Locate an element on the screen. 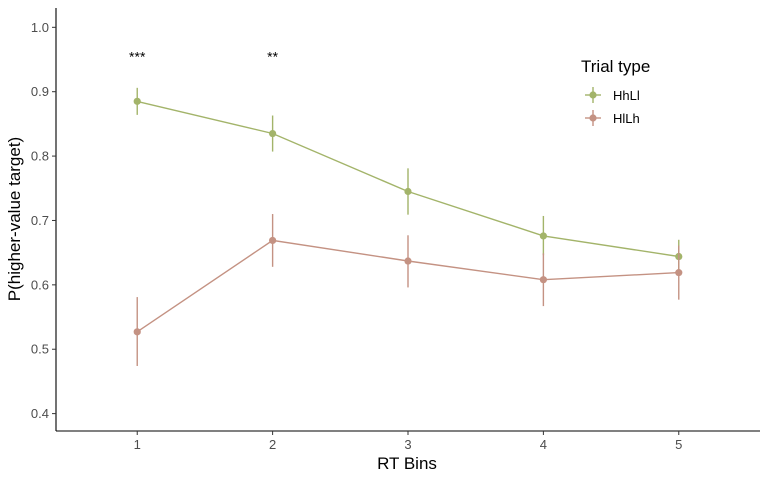 This screenshot has width=768, height=480. x-axis-title: RT Bins is located at coordinates (407, 463).